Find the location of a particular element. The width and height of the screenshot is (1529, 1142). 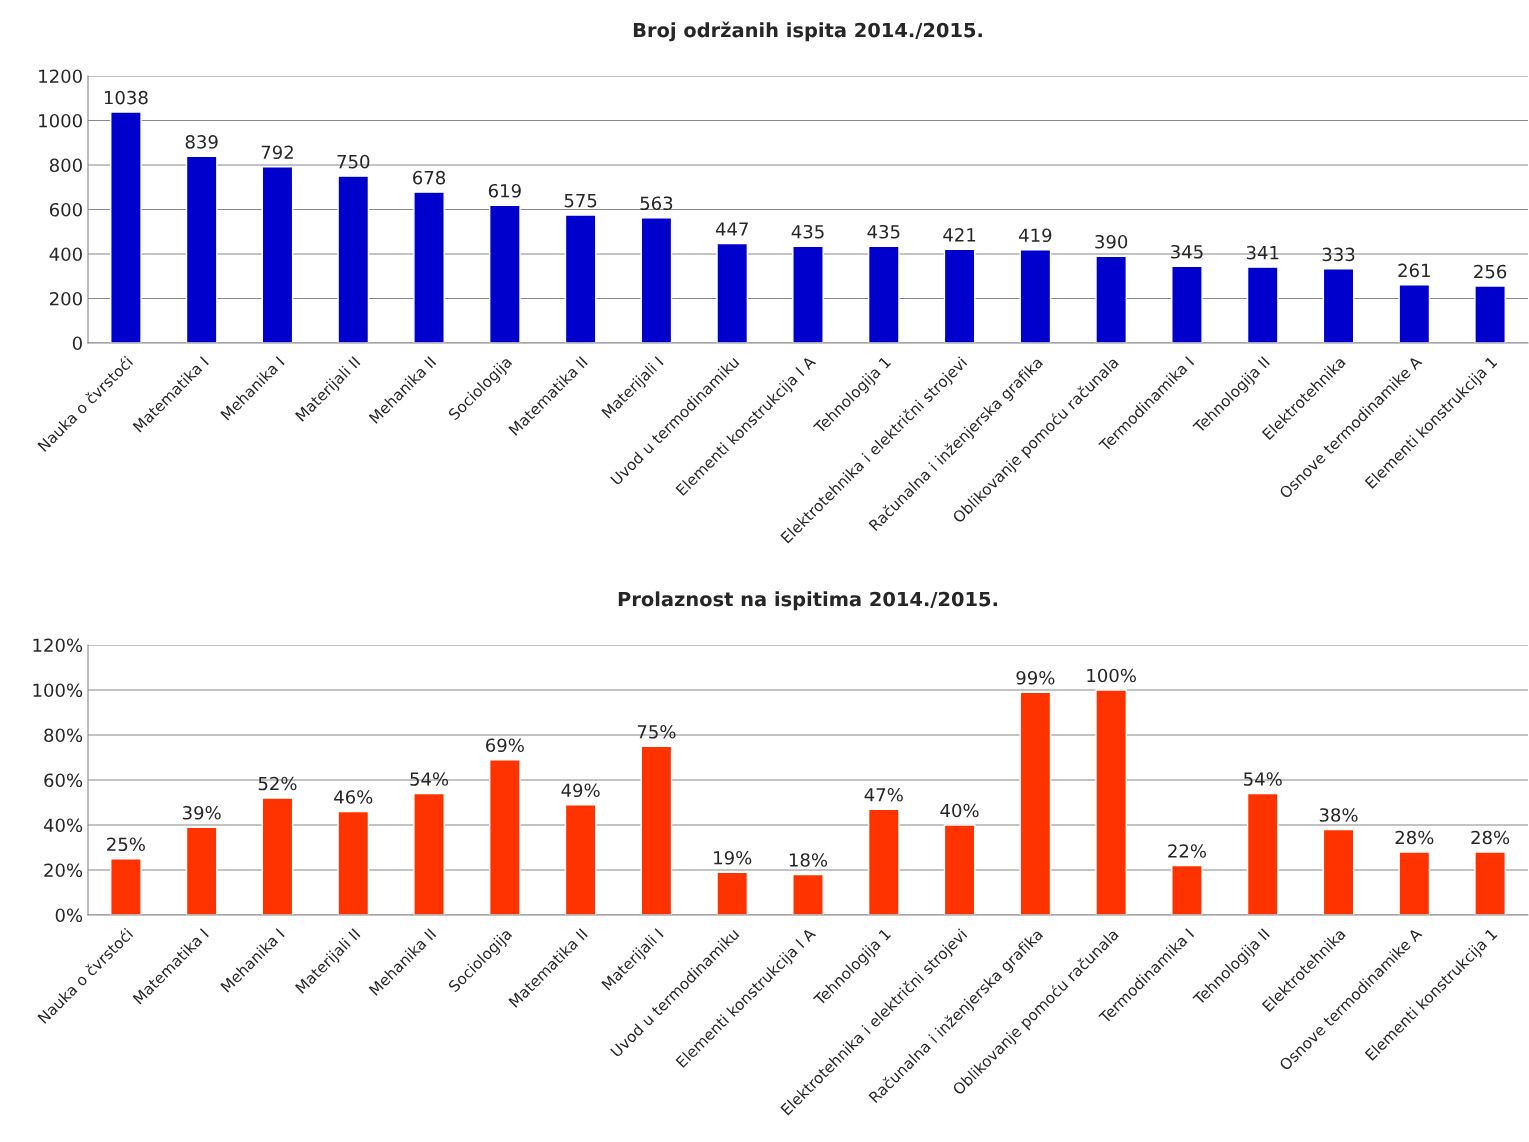

y-tick-label: 120% is located at coordinates (58, 645).